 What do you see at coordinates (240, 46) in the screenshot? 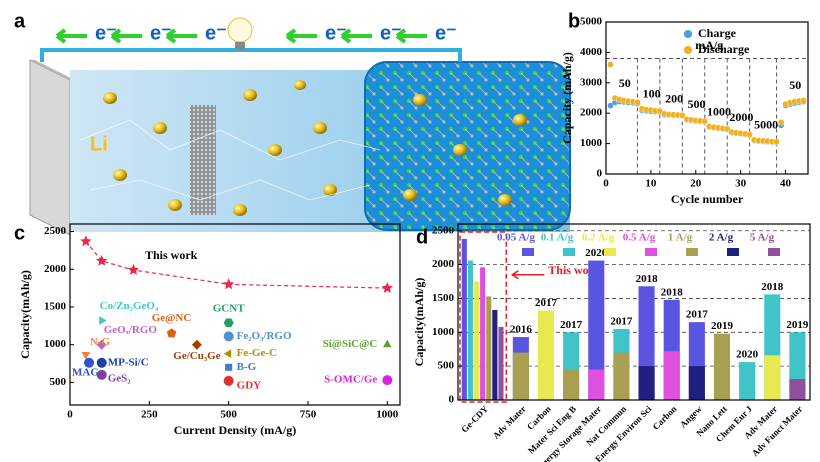
I see `bulb-base` at bounding box center [240, 46].